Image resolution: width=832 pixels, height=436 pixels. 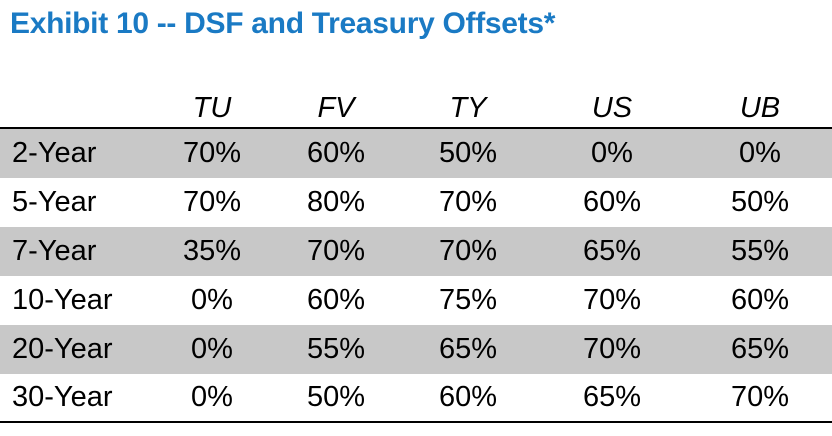 I want to click on table-row-7-year: 7-Year 35% 70% 70% 65% 55%, so click(x=416, y=251).